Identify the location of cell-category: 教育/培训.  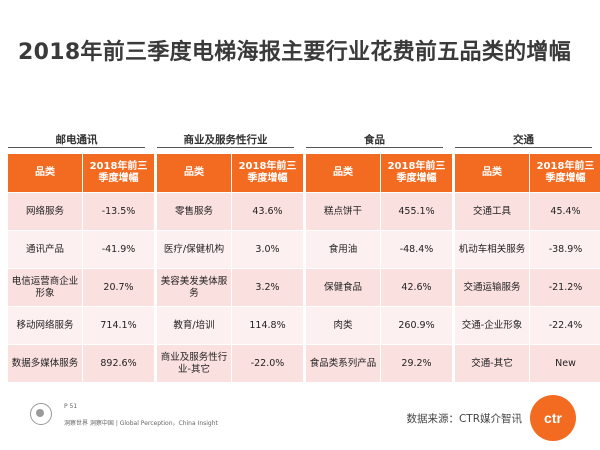
(194, 325).